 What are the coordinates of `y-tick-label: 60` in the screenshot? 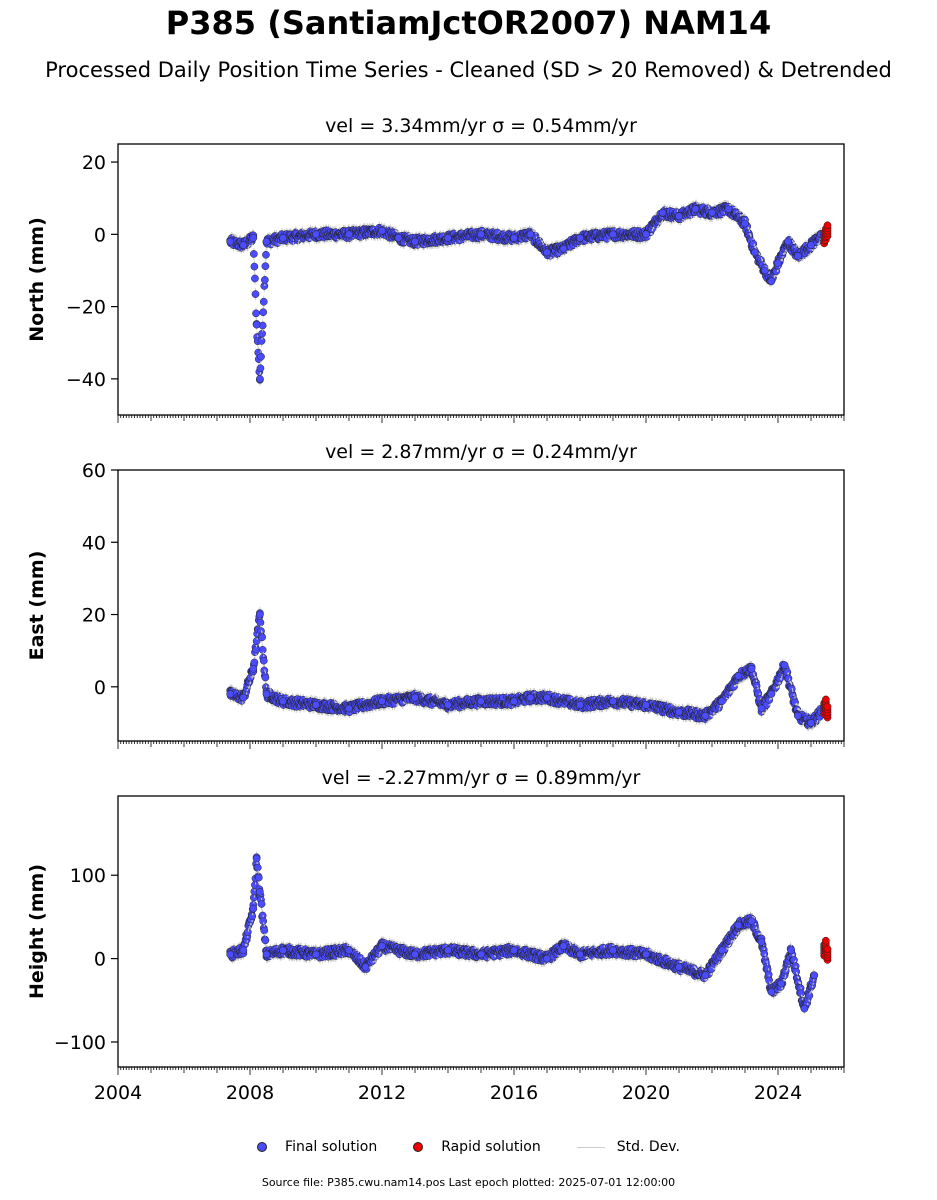 It's located at (94, 471).